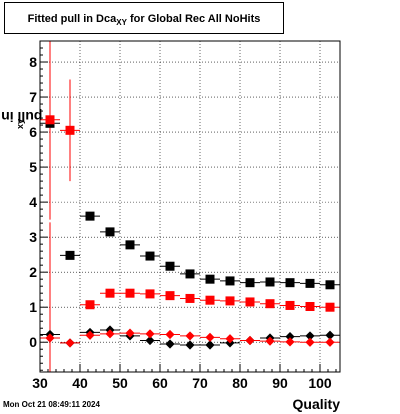 The image size is (400, 414). What do you see at coordinates (33, 342) in the screenshot?
I see `y-tick-label: 0` at bounding box center [33, 342].